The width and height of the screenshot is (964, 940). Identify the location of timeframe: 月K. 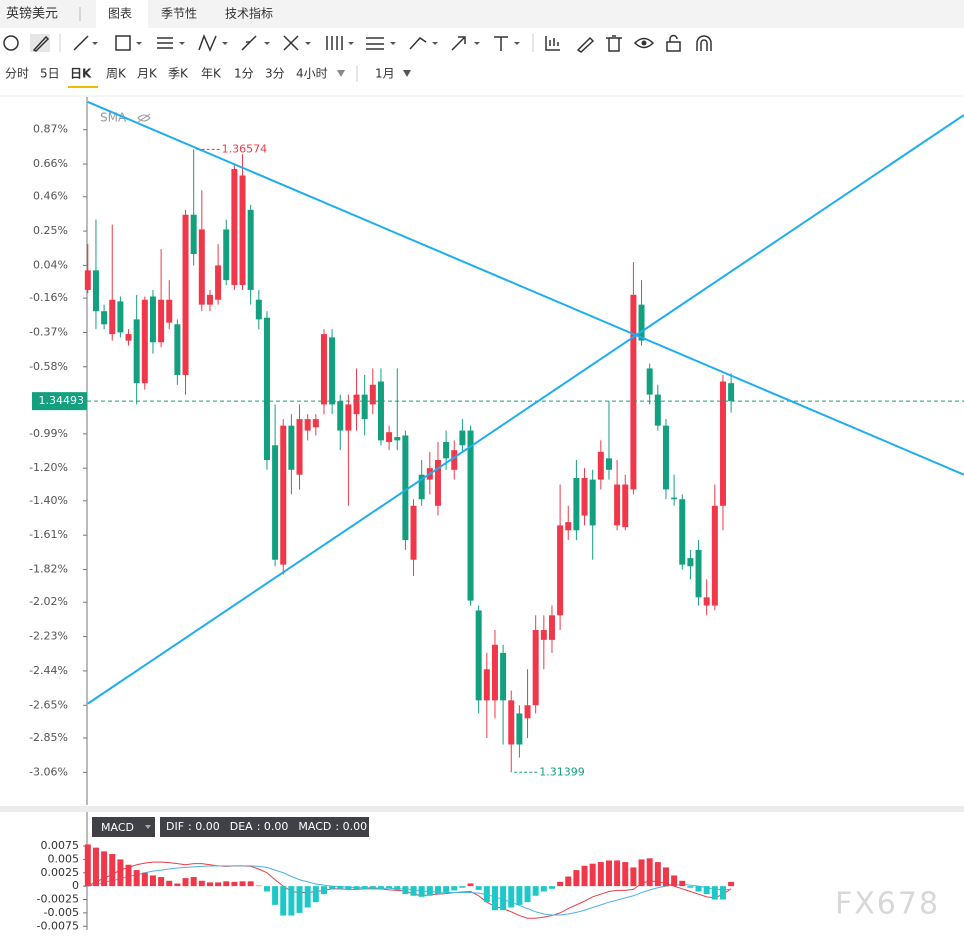
(147, 74).